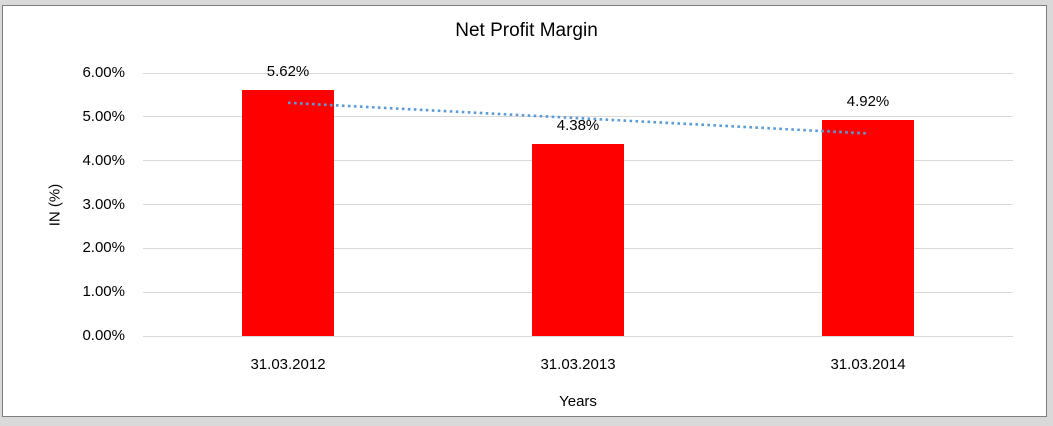  What do you see at coordinates (288, 71) in the screenshot?
I see `bar-data-label: 5.62%` at bounding box center [288, 71].